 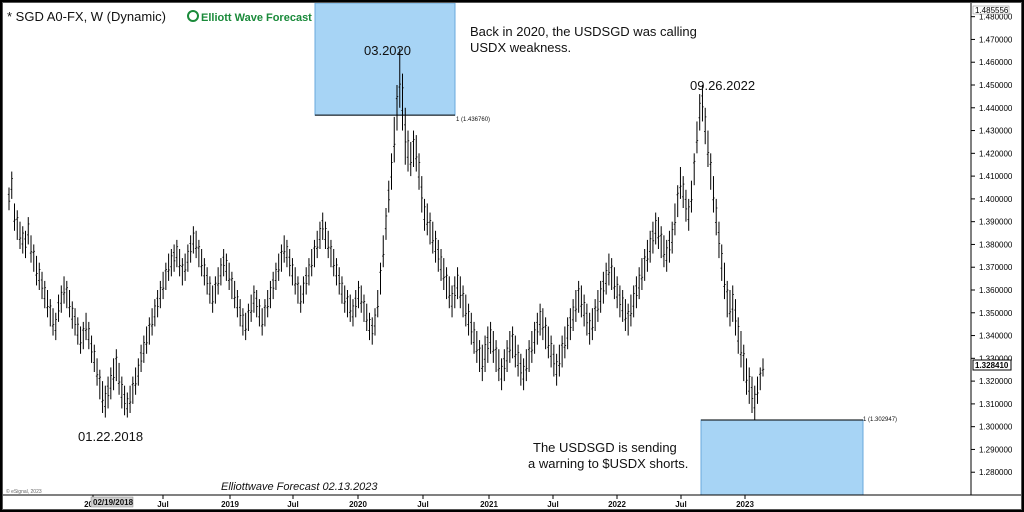 What do you see at coordinates (163, 504) in the screenshot?
I see `x-tick-label: Jul` at bounding box center [163, 504].